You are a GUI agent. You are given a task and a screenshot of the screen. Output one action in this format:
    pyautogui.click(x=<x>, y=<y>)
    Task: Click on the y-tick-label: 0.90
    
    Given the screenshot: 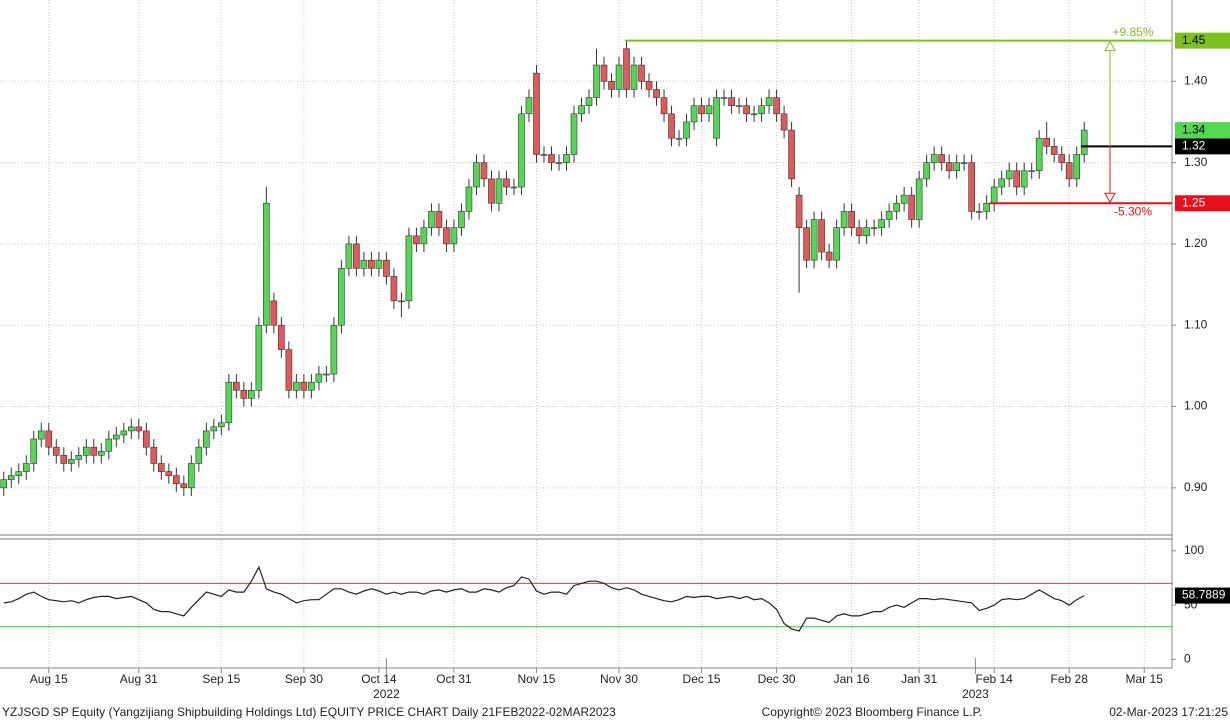 What is the action you would take?
    pyautogui.click(x=1196, y=487)
    